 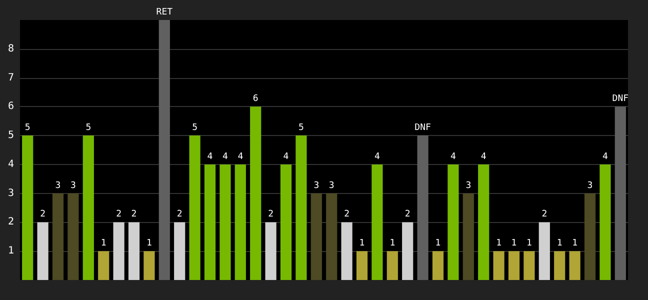 What do you see at coordinates (11, 251) in the screenshot?
I see `y-tick-label: 1` at bounding box center [11, 251].